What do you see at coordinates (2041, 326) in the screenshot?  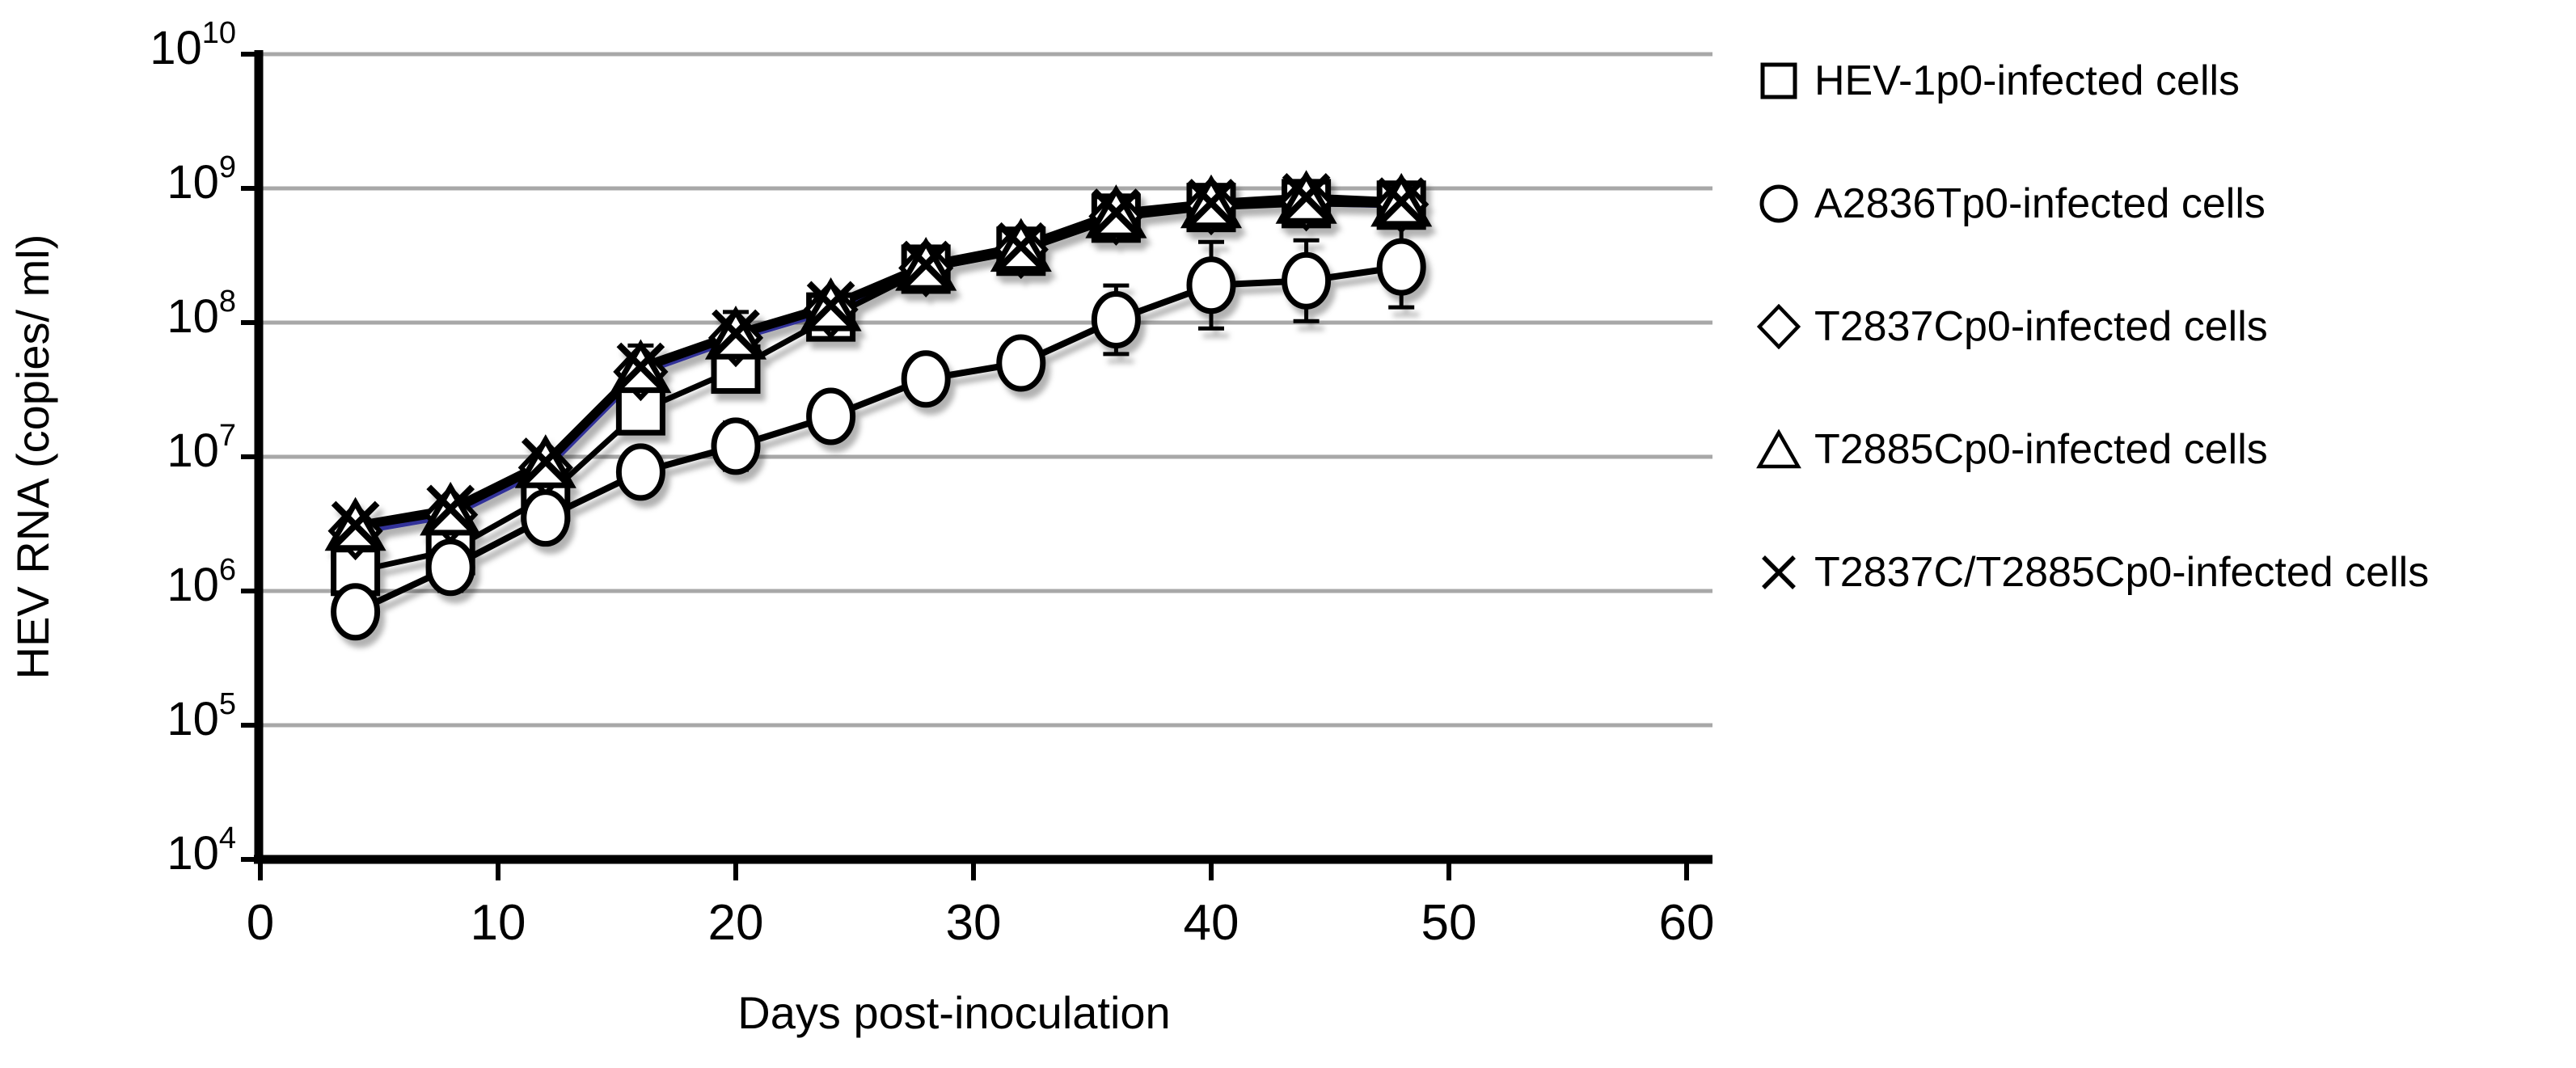 I see `legend-label: T2837Cp0-infected cells` at bounding box center [2041, 326].